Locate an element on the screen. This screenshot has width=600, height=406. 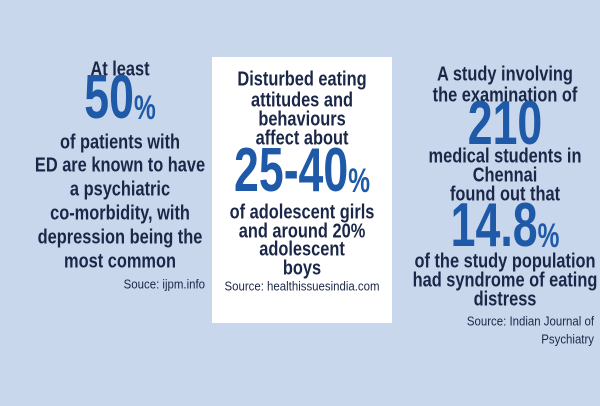
text-line: At least is located at coordinates (119, 68).